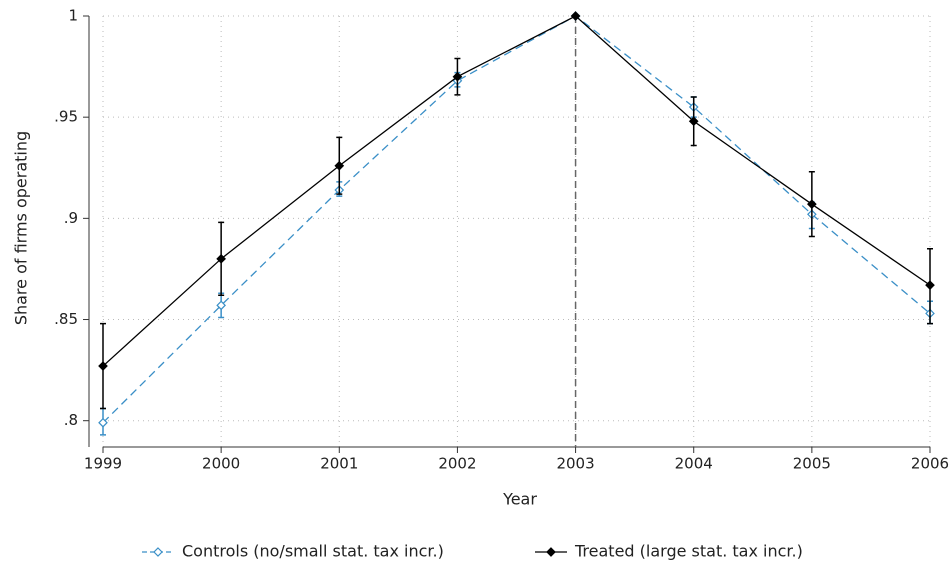 The width and height of the screenshot is (951, 567). I want to click on x-tick-label: 2001, so click(339, 464).